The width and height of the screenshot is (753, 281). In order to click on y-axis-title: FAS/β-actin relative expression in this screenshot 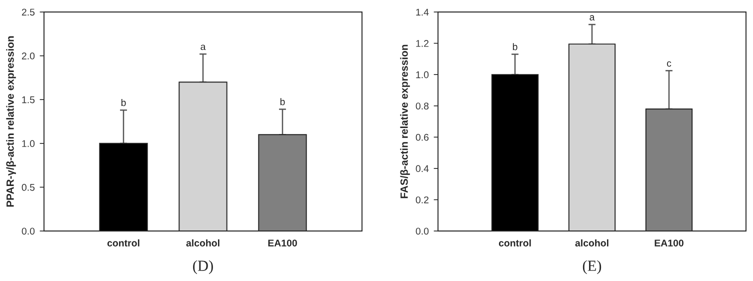, I will do `click(405, 121)`.